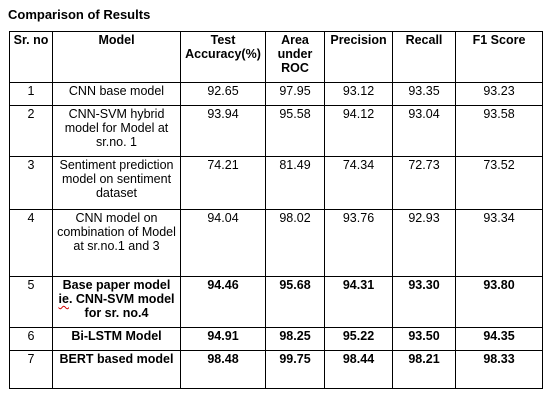 This screenshot has height=409, width=543. What do you see at coordinates (31, 369) in the screenshot?
I see `cell-sr-no: 7` at bounding box center [31, 369].